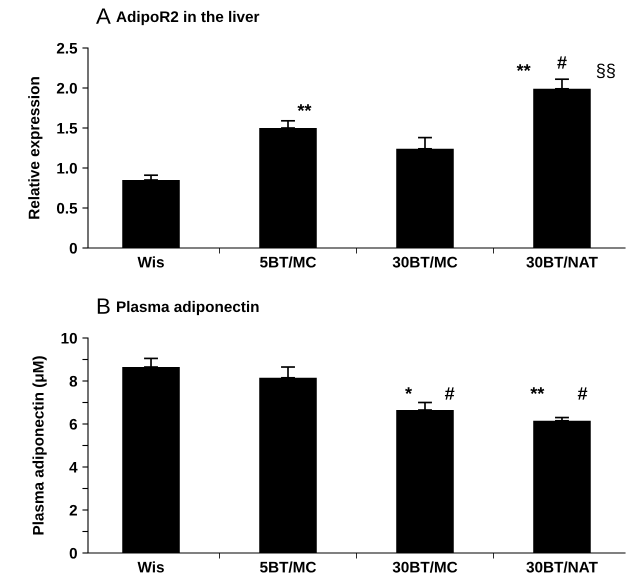  What do you see at coordinates (74, 424) in the screenshot?
I see `y-tick-label: 6` at bounding box center [74, 424].